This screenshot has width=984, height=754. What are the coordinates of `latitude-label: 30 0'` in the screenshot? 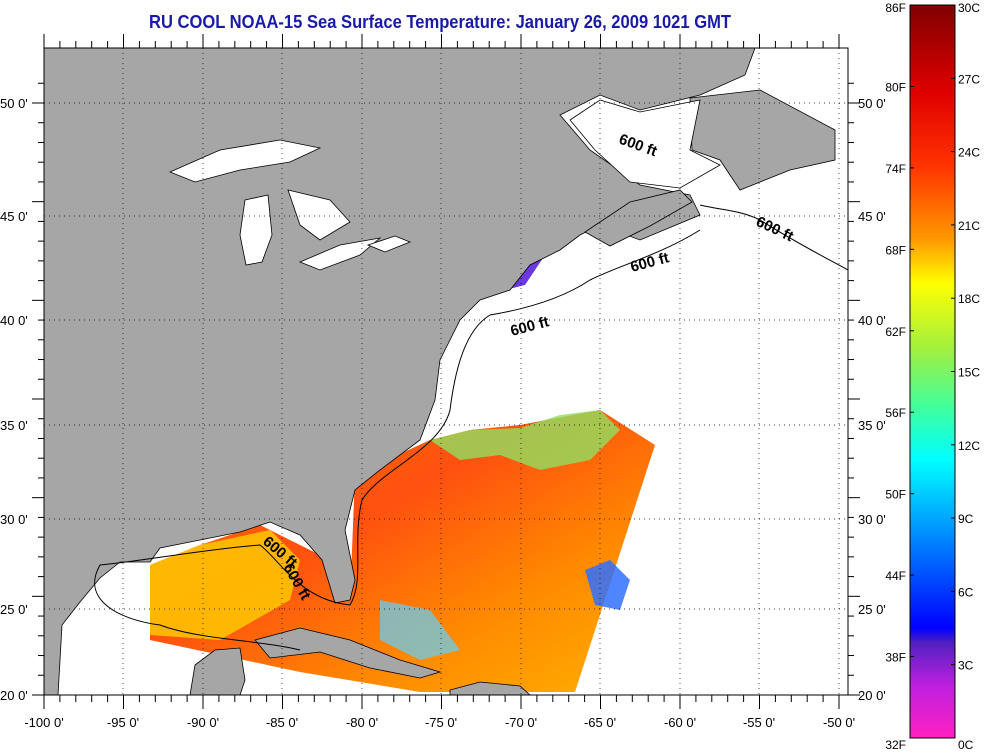 It's located at (14, 519).